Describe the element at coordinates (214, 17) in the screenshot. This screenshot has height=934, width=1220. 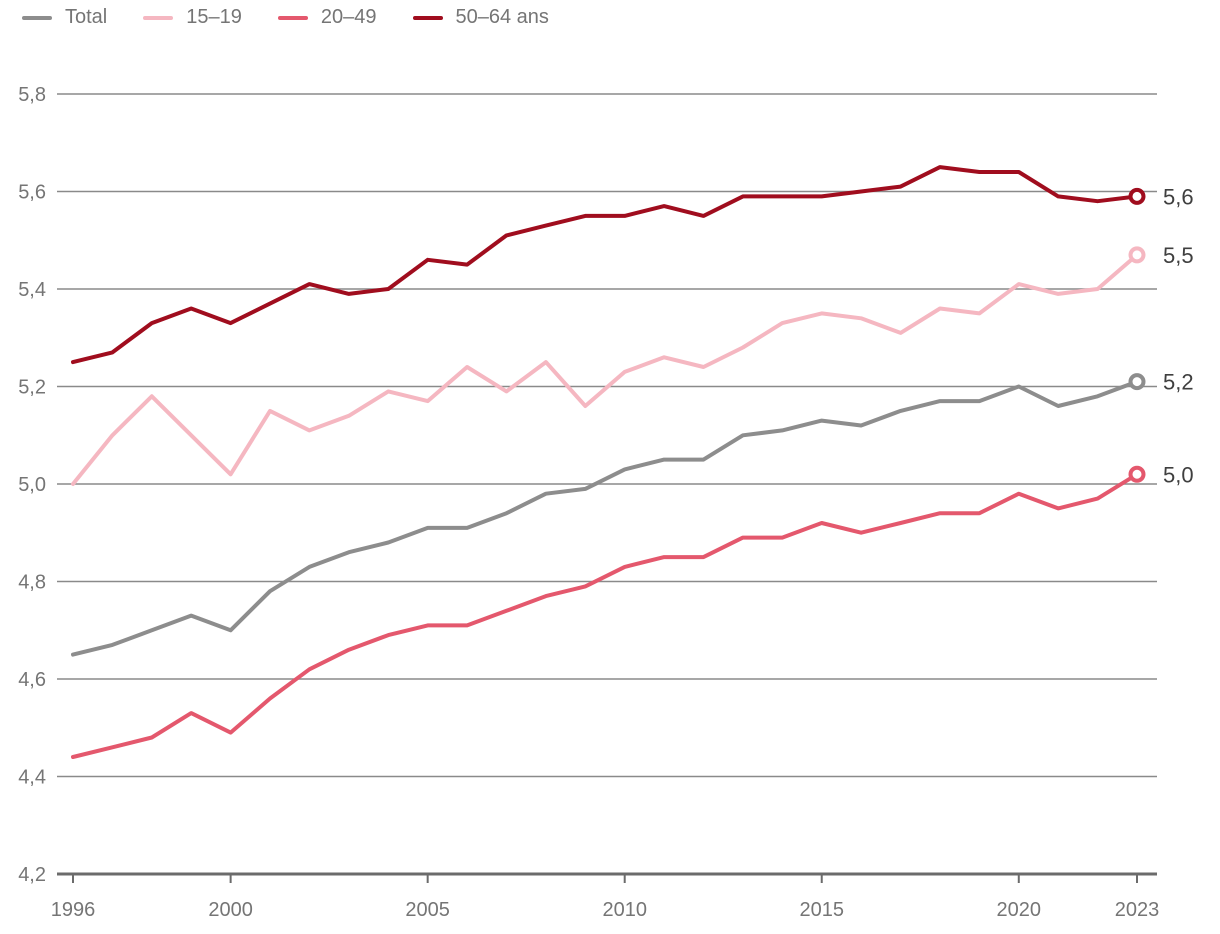
I see `legend-label: 15–19` at that location.